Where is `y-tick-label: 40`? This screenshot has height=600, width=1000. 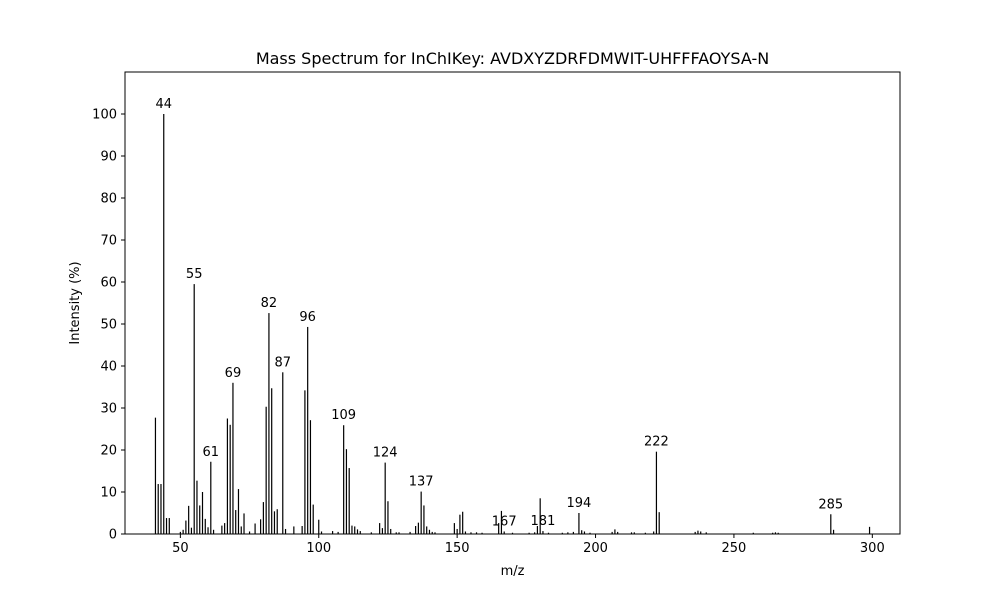
y-tick-label: 40 is located at coordinates (108, 367).